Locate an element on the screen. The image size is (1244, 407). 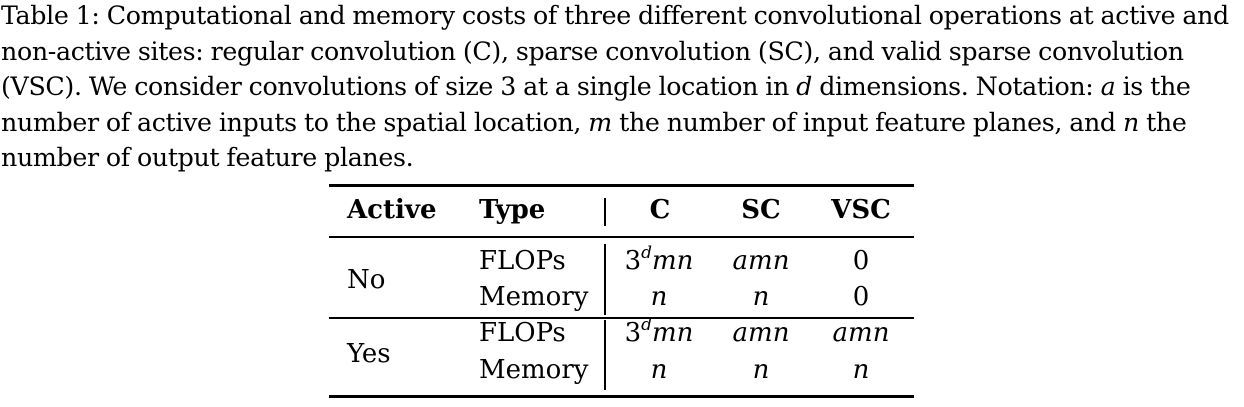
active-cell-no: No is located at coordinates (366, 280).